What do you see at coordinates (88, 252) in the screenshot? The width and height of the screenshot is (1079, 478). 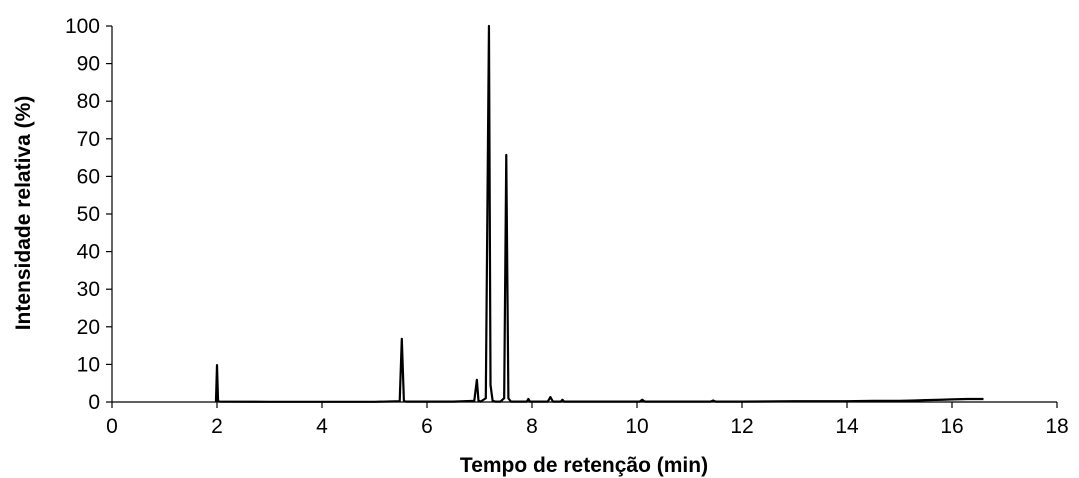 I see `y-tick-label: 40` at bounding box center [88, 252].